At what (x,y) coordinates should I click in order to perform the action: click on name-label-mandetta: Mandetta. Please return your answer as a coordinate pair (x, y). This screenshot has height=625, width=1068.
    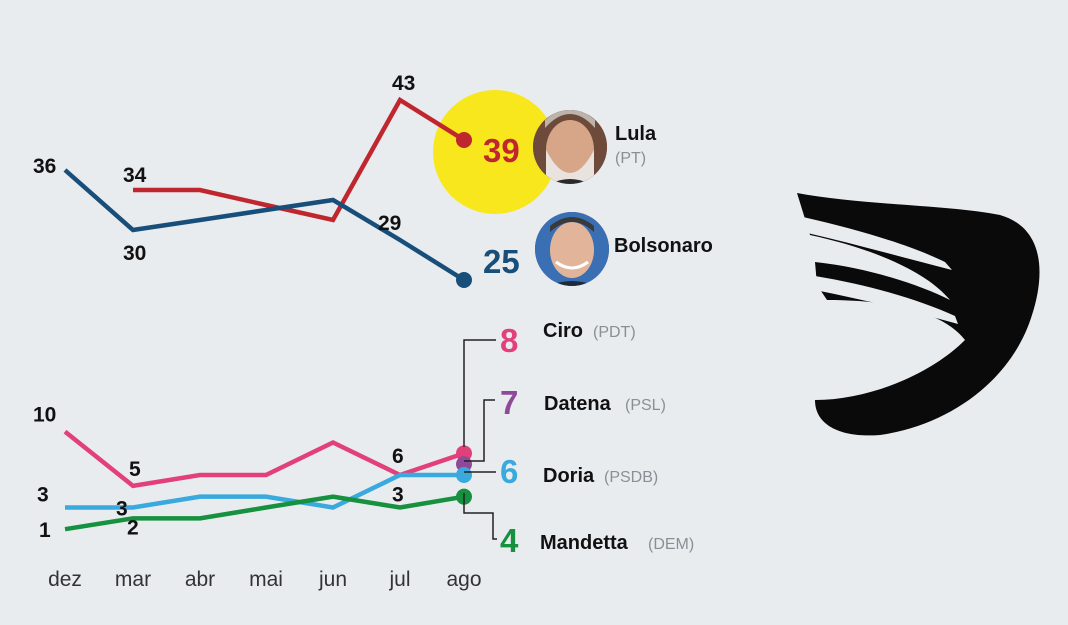
    Looking at the image, I should click on (584, 543).